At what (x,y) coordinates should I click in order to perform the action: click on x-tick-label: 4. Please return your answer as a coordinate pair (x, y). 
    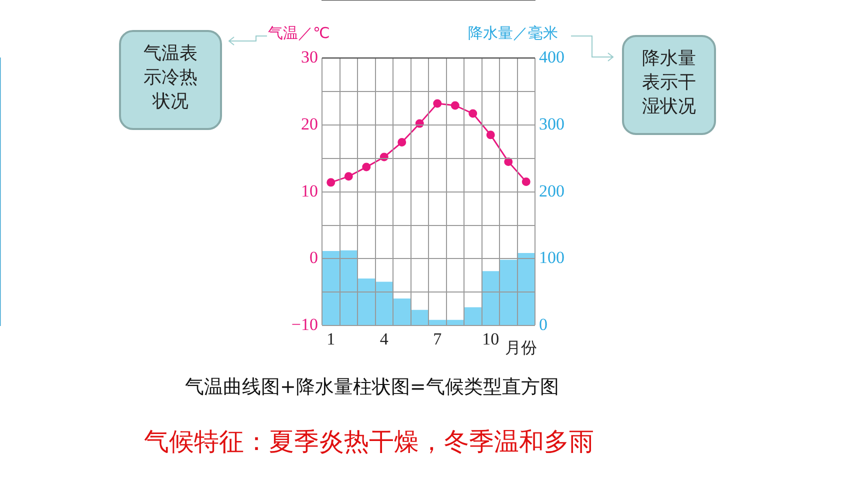
    Looking at the image, I should click on (384, 338).